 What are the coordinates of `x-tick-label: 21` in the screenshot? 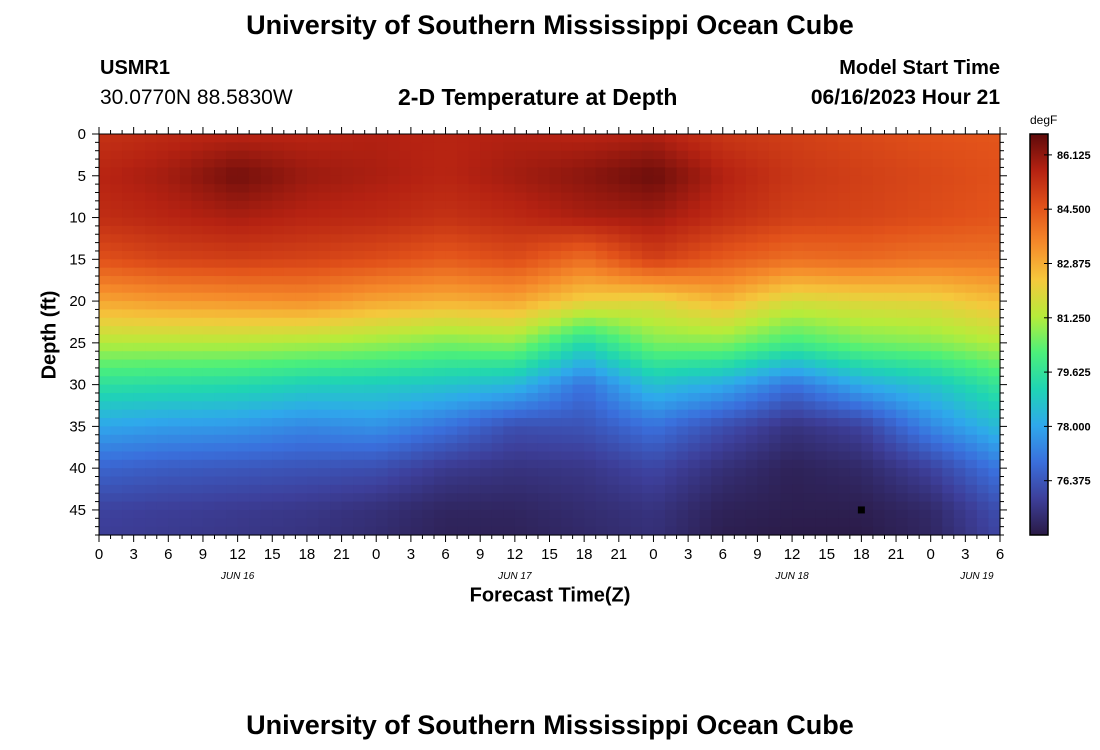 It's located at (896, 554).